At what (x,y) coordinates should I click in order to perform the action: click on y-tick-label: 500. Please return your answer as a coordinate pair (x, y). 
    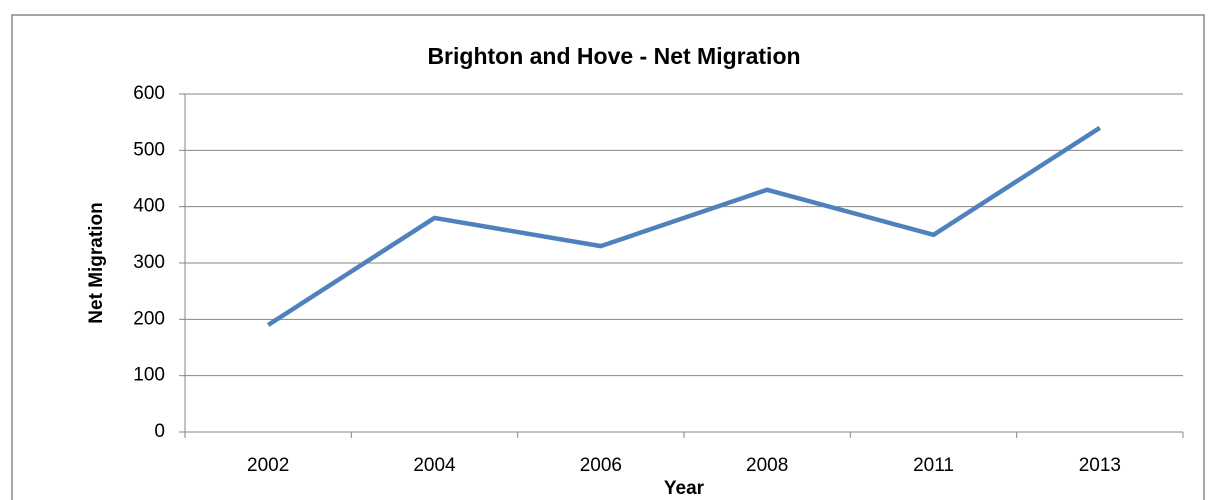
    Looking at the image, I should click on (149, 149).